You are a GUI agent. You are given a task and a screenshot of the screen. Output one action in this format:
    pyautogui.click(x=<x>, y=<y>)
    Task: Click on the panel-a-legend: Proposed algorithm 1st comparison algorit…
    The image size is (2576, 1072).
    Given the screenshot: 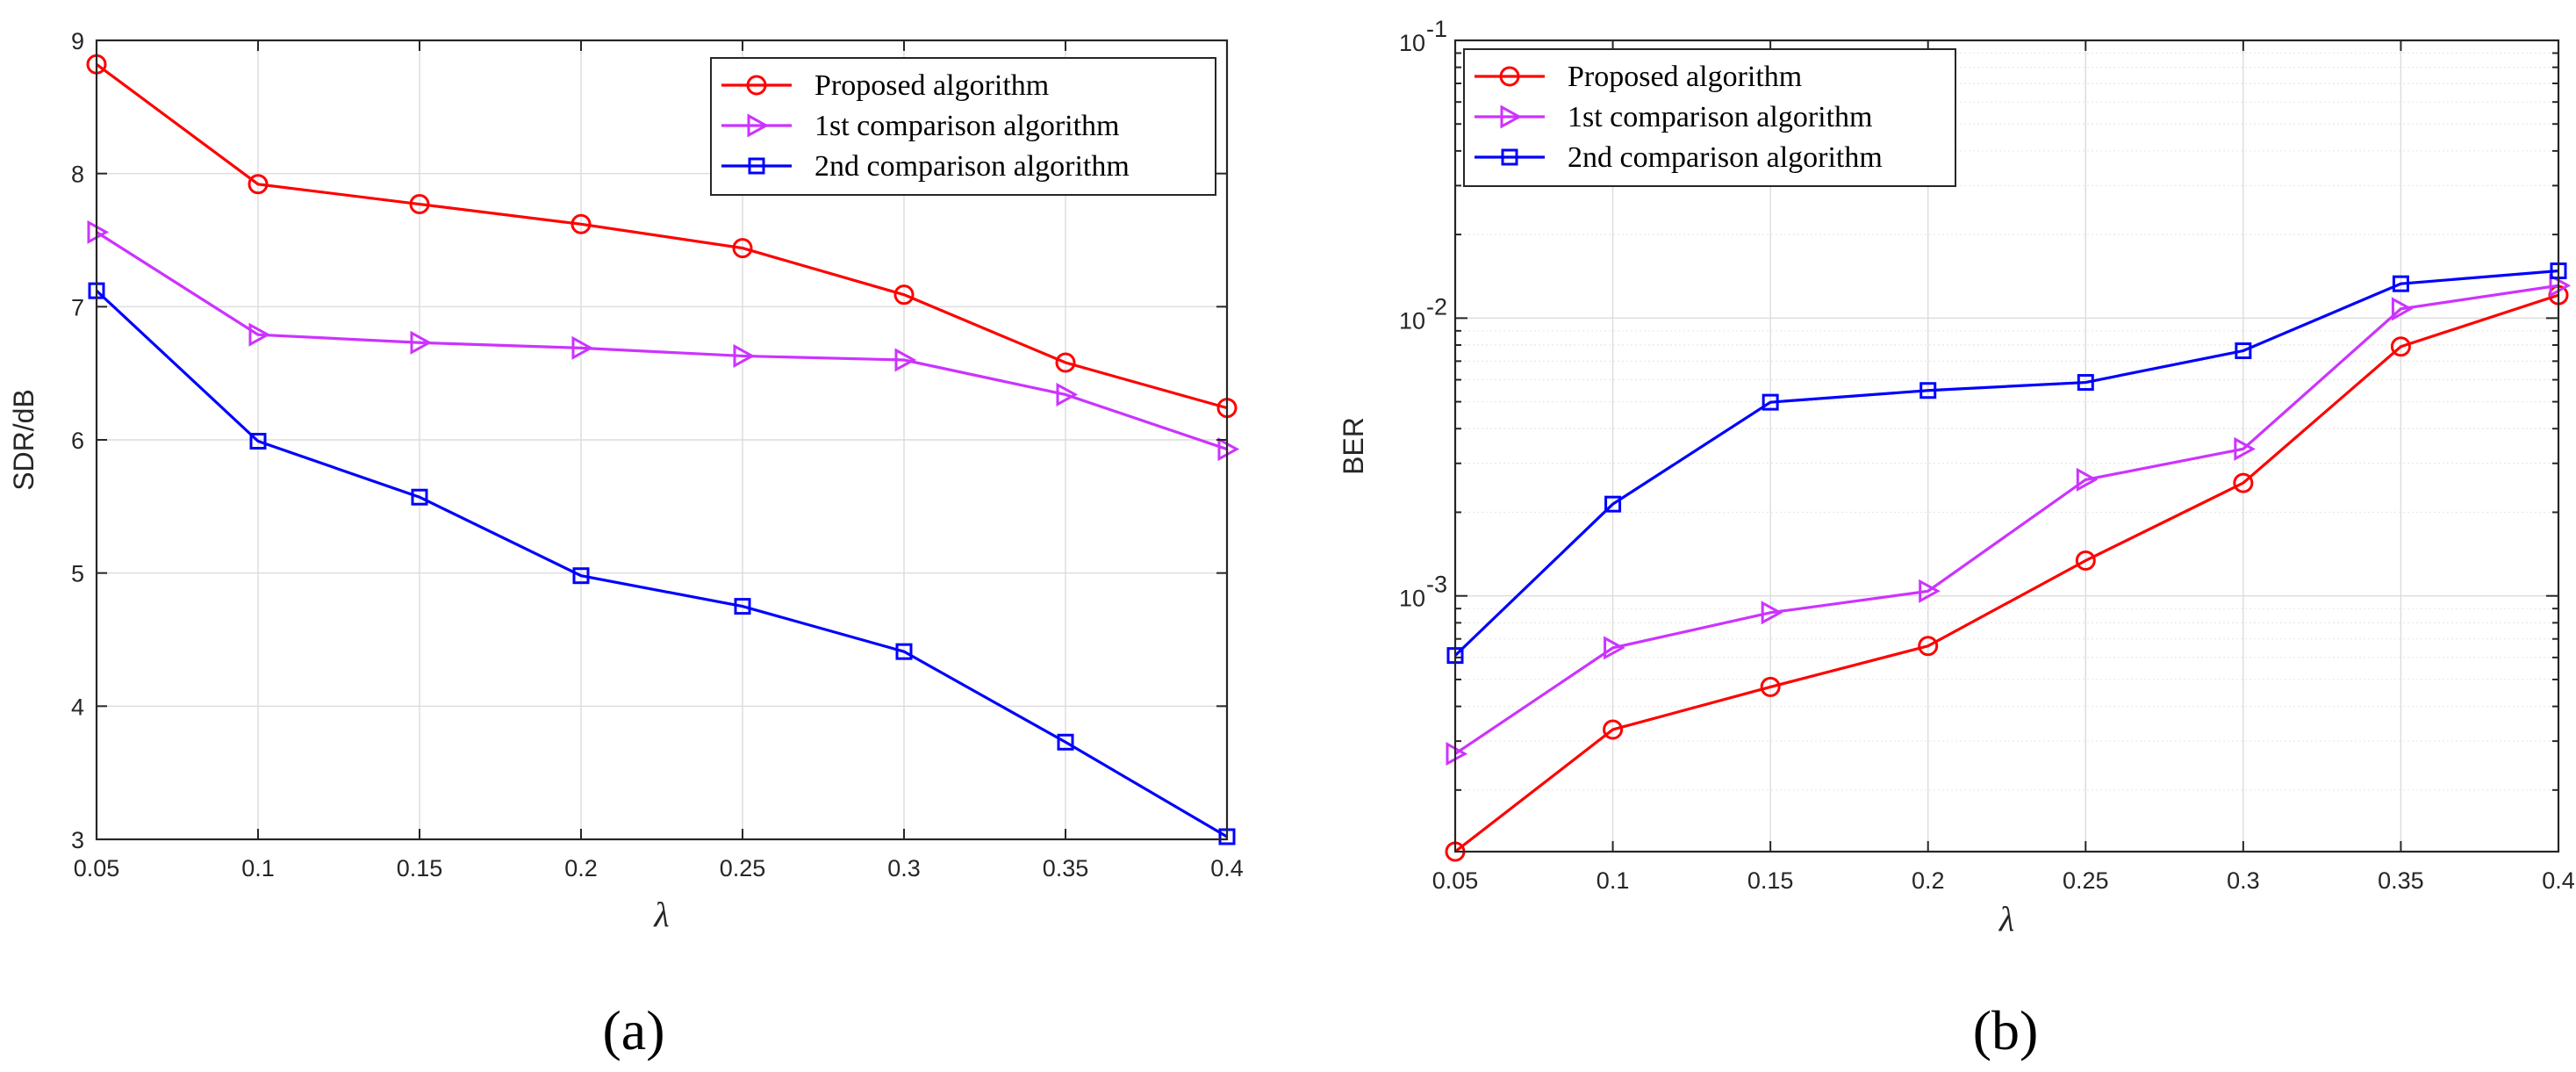 What is the action you would take?
    pyautogui.click(x=963, y=127)
    